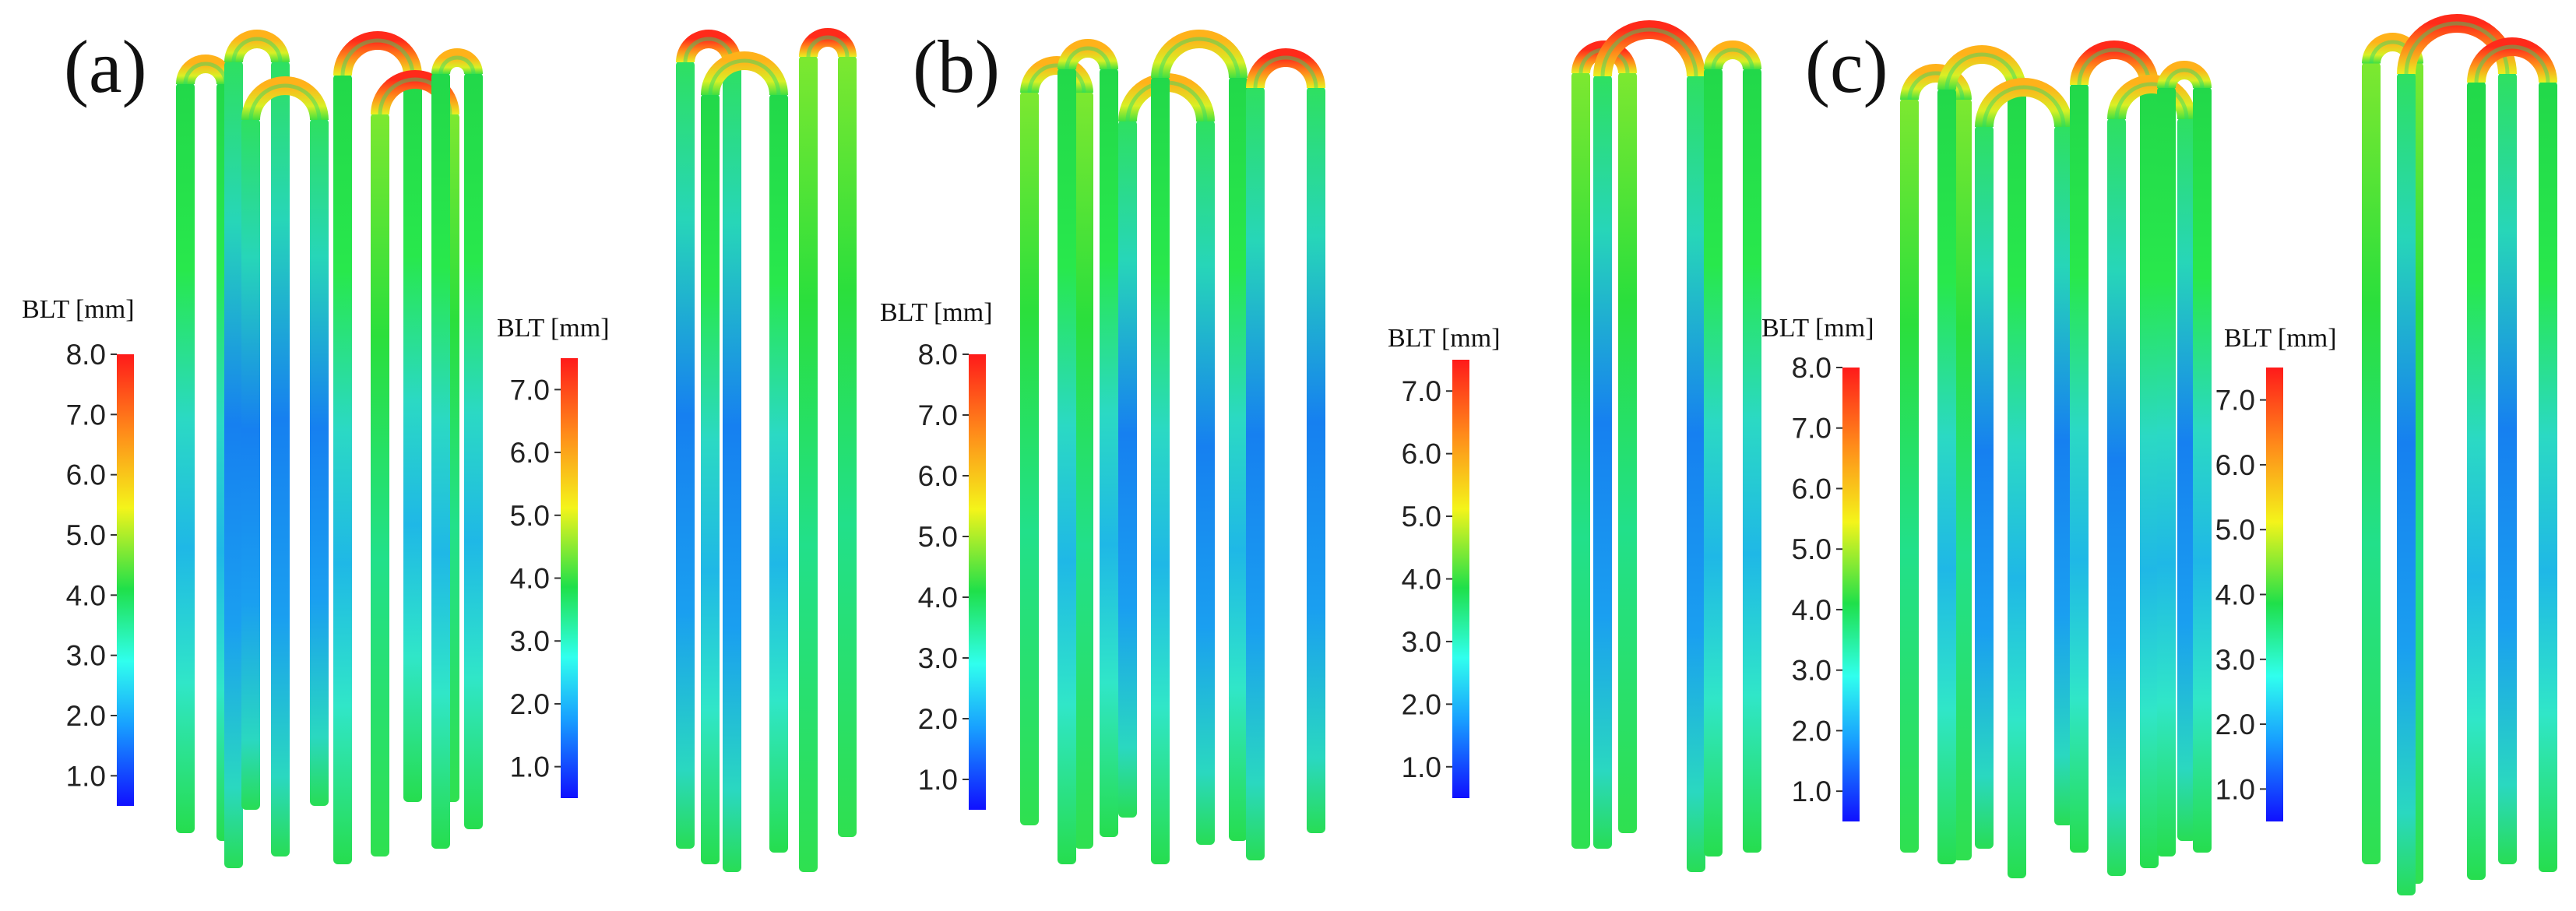 The image size is (2576, 911). I want to click on panel-labels: (a) (b) (c), so click(976, 66).